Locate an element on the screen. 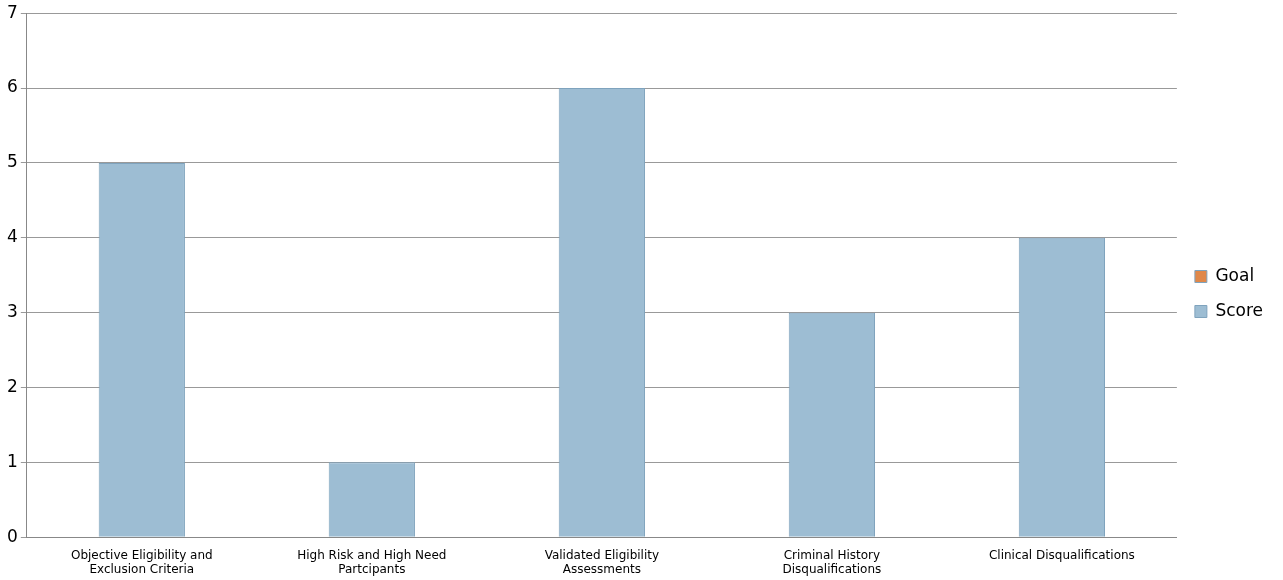 The height and width of the screenshot is (580, 1283). y-tick-label: 1 is located at coordinates (12, 460).